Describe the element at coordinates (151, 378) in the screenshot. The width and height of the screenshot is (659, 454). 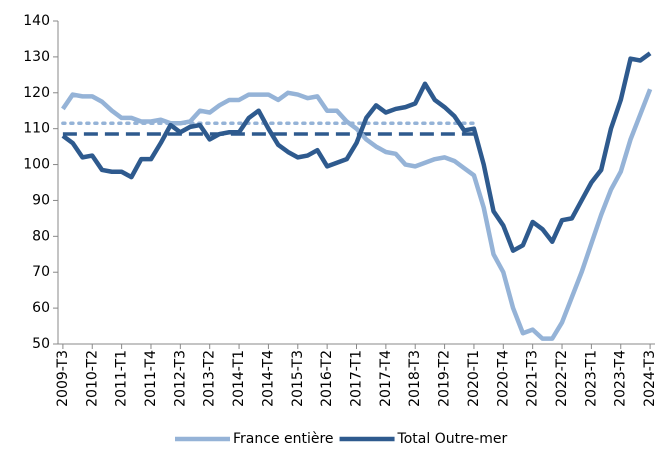
I see `x-tick-label: 2011-T4` at that location.